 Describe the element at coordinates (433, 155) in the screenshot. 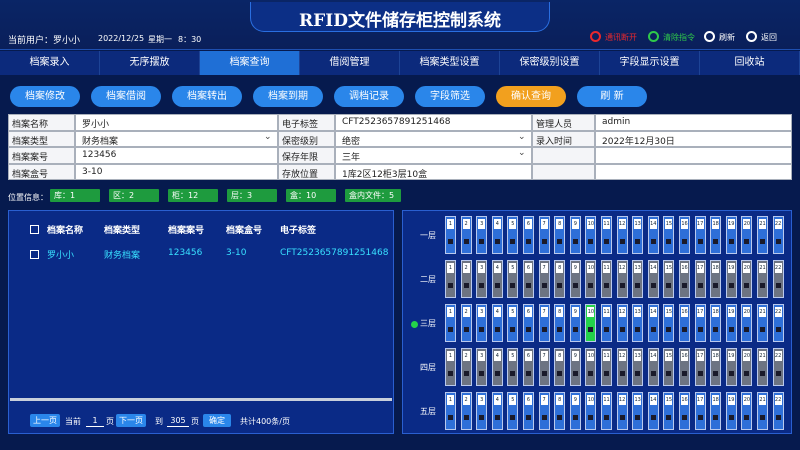

I see `form-value-cell: 三年` at that location.